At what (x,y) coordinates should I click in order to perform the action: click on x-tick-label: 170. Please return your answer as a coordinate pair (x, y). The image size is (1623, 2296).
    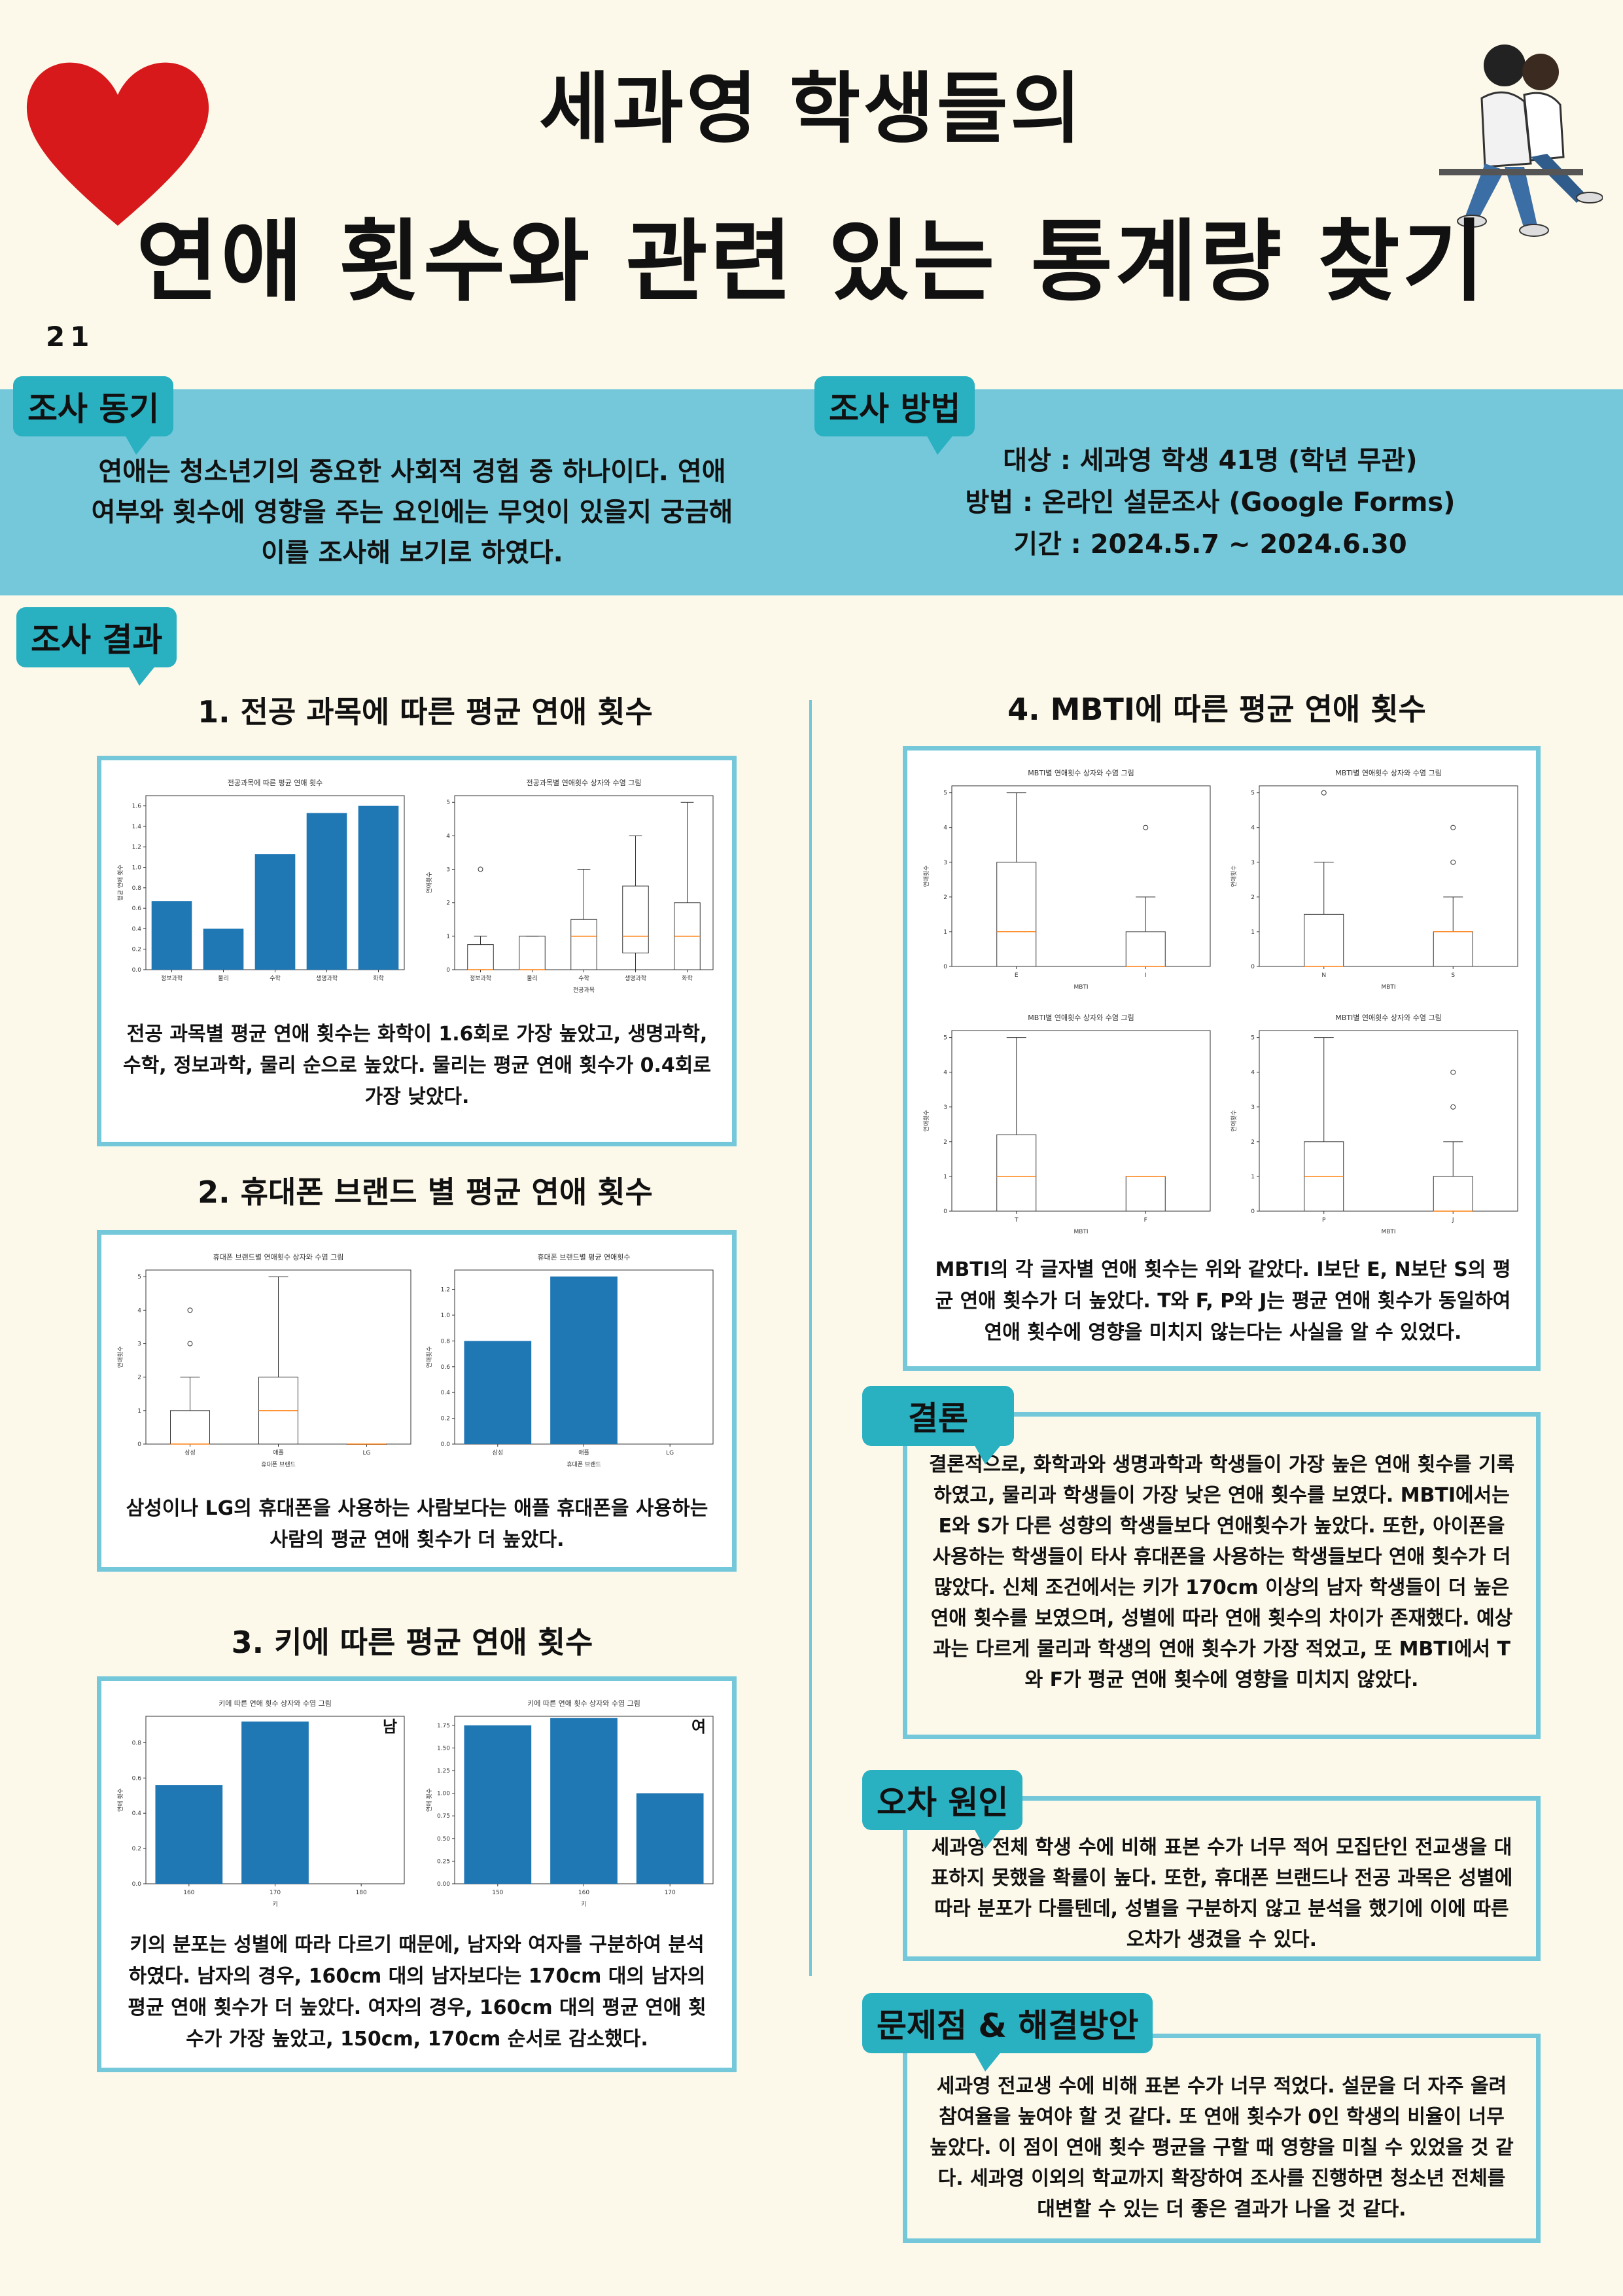
    Looking at the image, I should click on (276, 1893).